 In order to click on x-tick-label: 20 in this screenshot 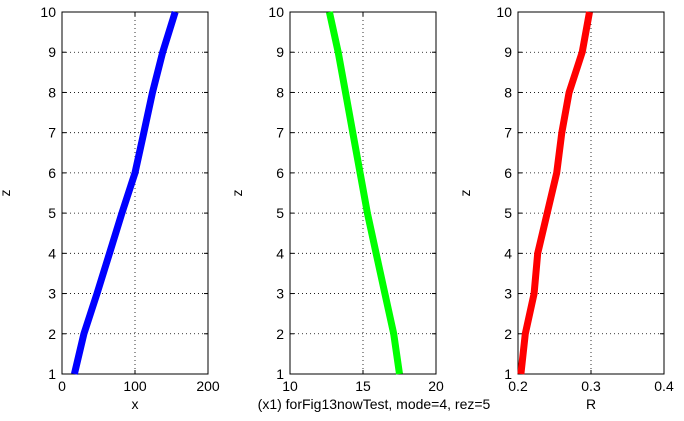, I will do `click(436, 386)`.